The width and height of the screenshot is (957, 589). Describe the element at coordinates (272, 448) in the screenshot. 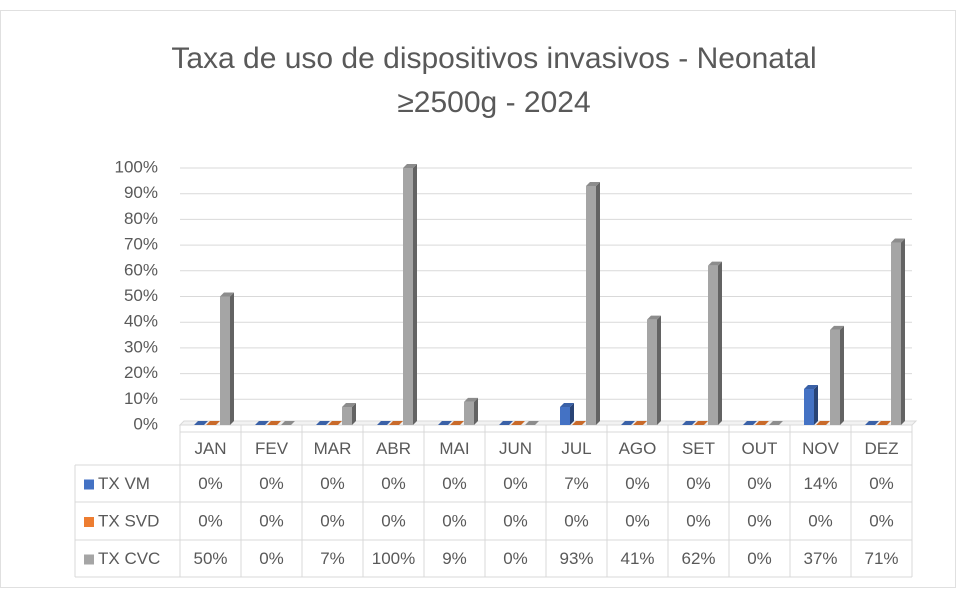

I see `x-tick-label: FEV` at that location.